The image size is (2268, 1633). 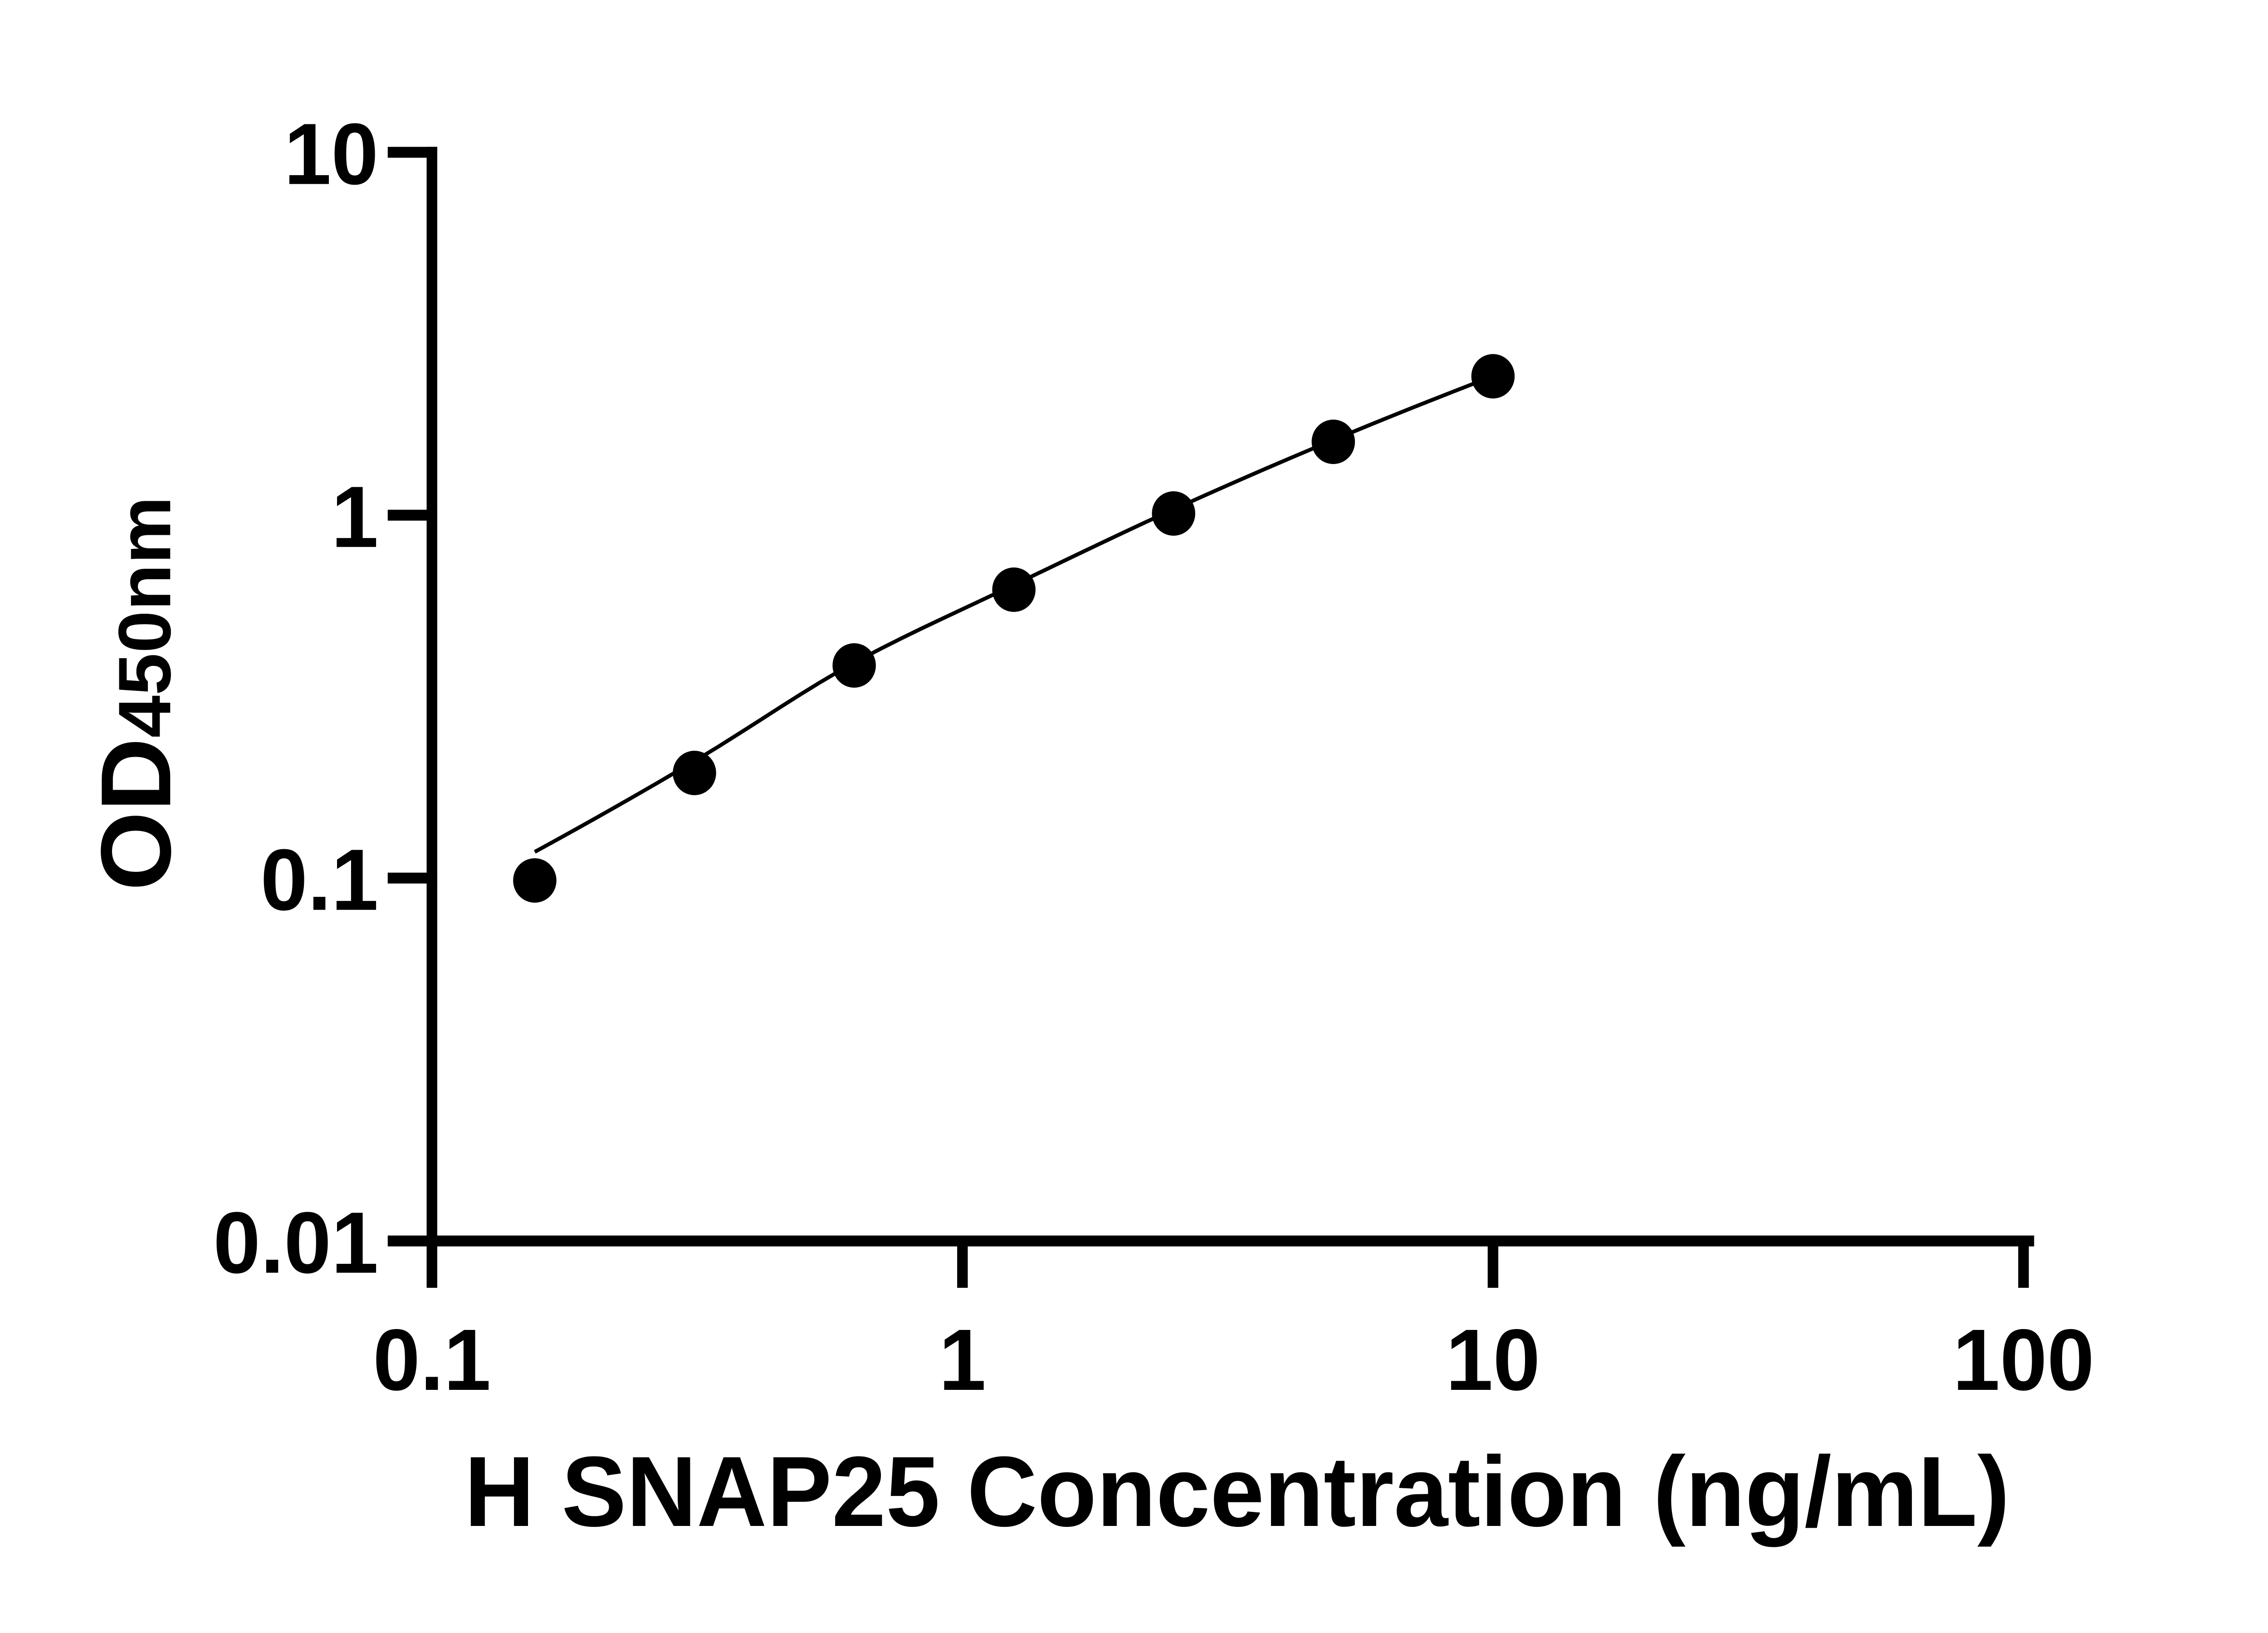 I want to click on svg-text: H SNAP25 Concentration (ng/mL), so click(x=1237, y=1492).